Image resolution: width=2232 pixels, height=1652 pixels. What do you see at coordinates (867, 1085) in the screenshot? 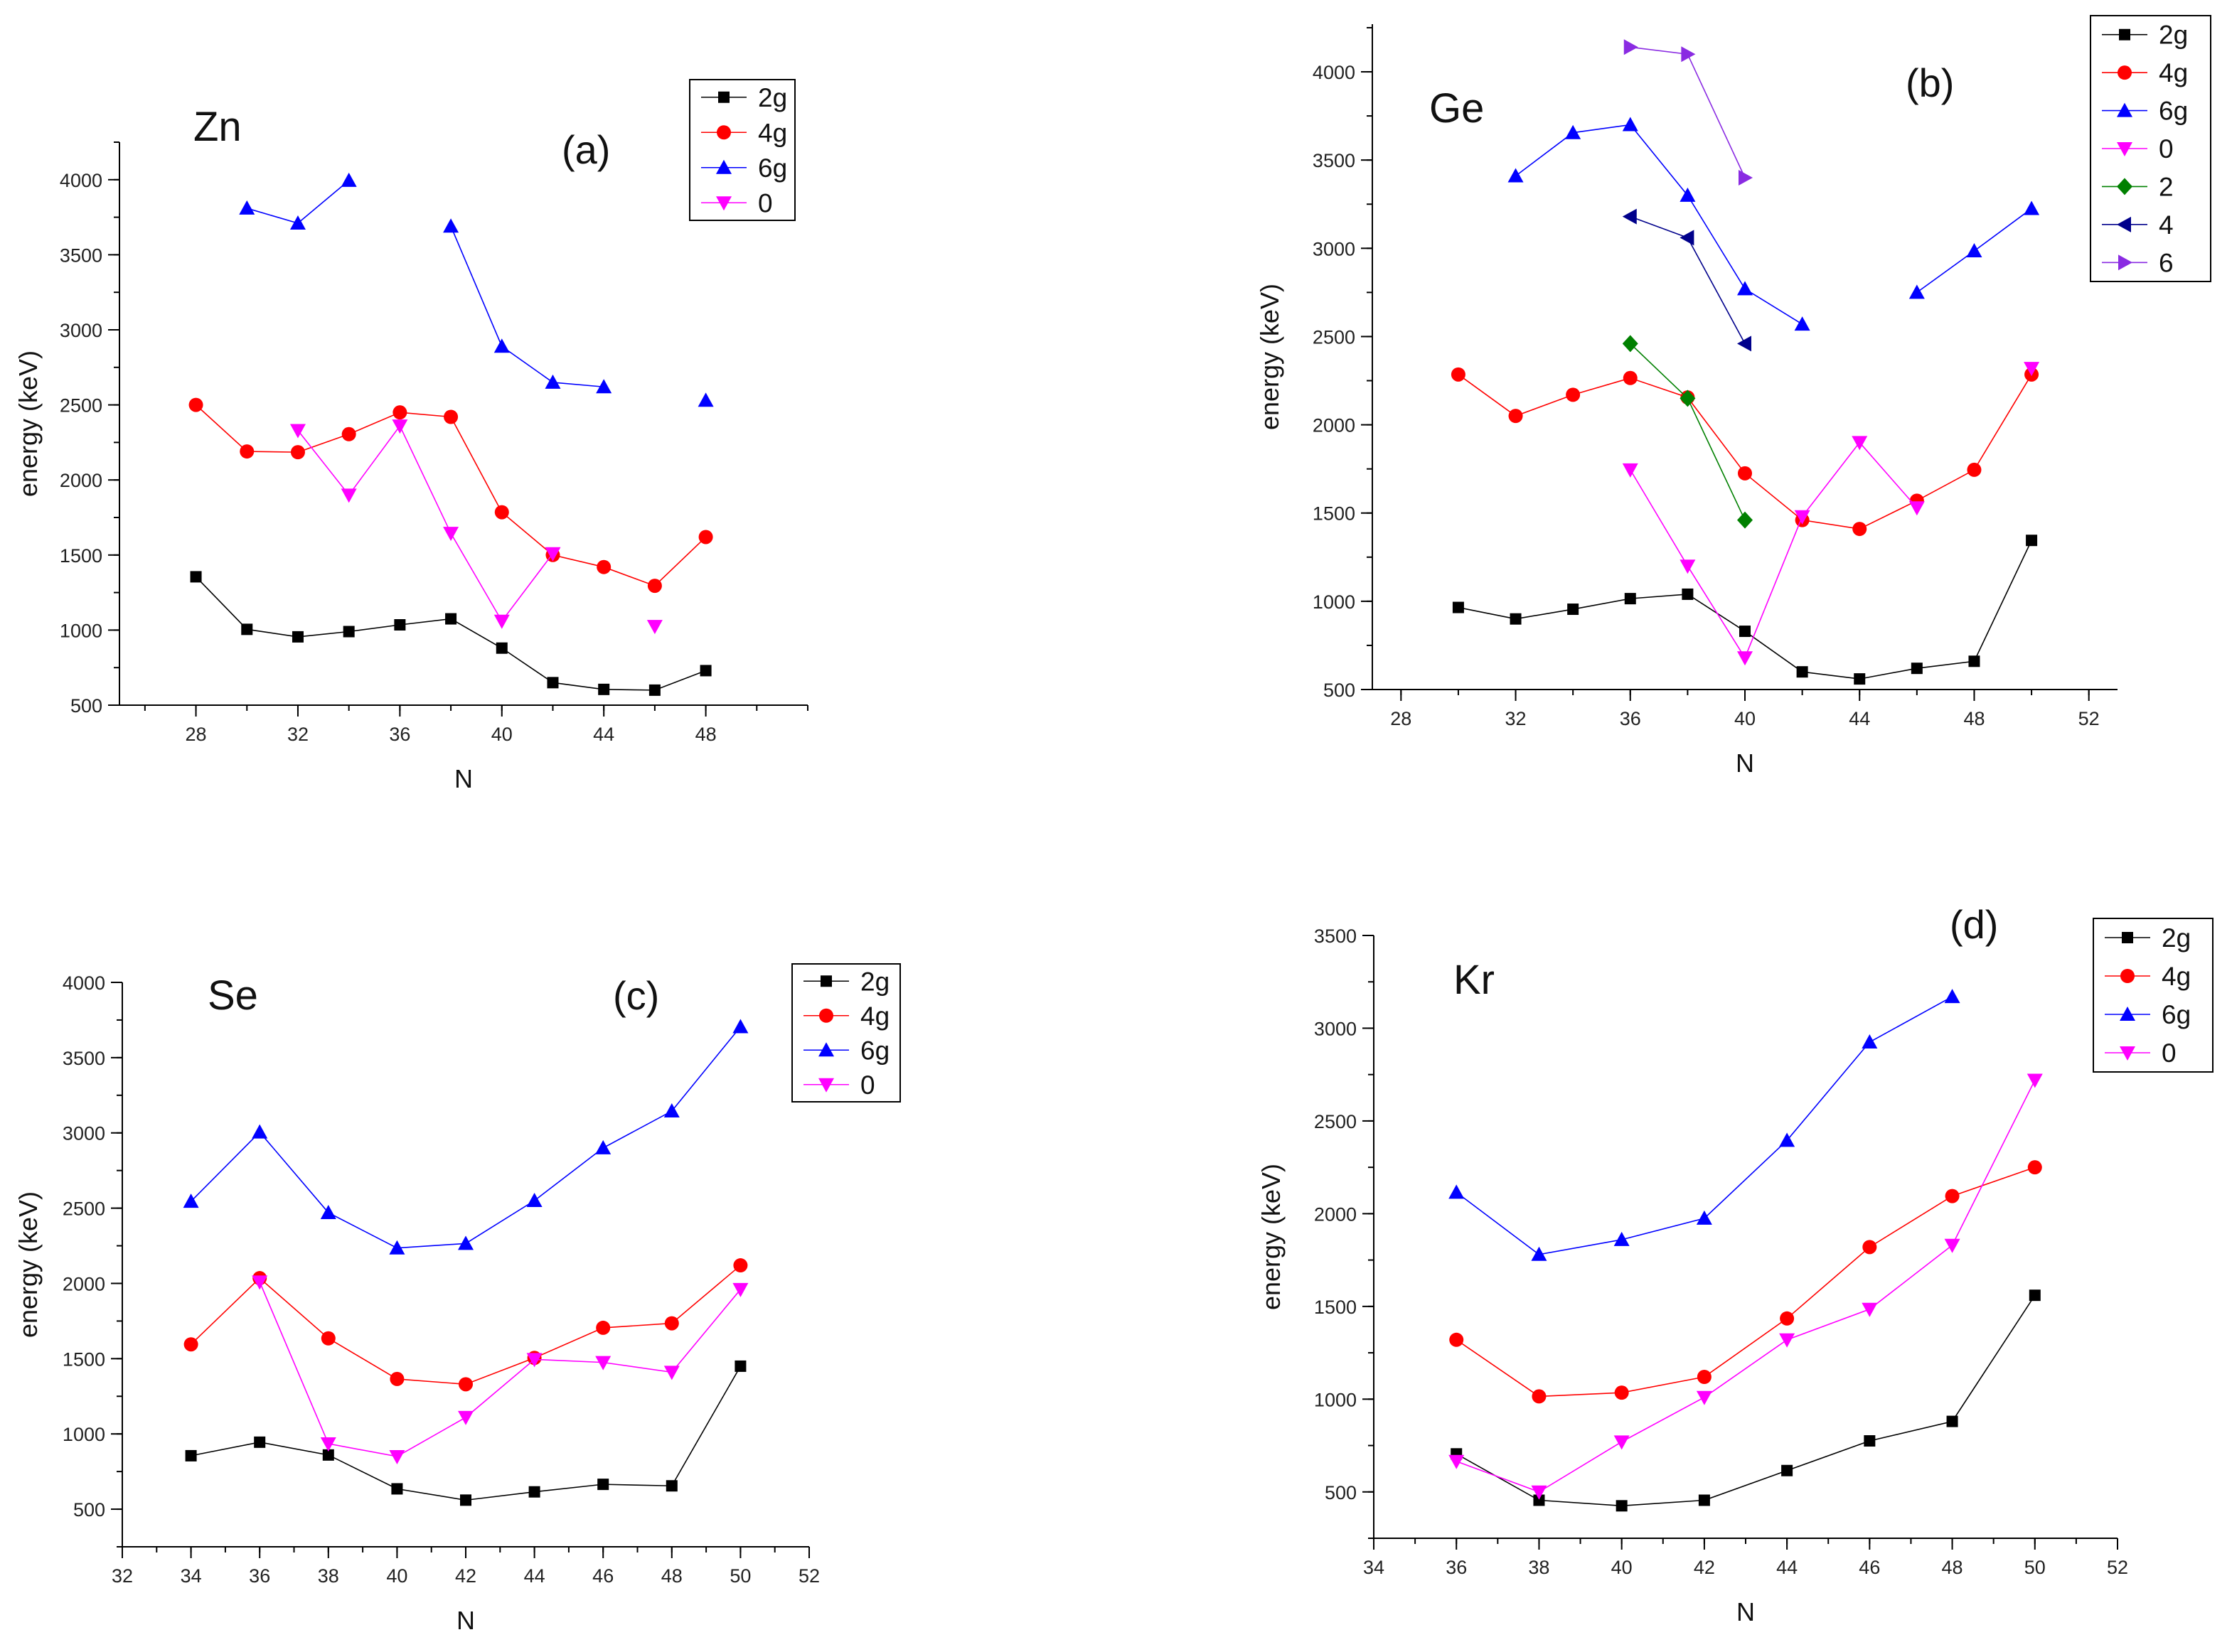
I see `legend-label: 0` at bounding box center [867, 1085].